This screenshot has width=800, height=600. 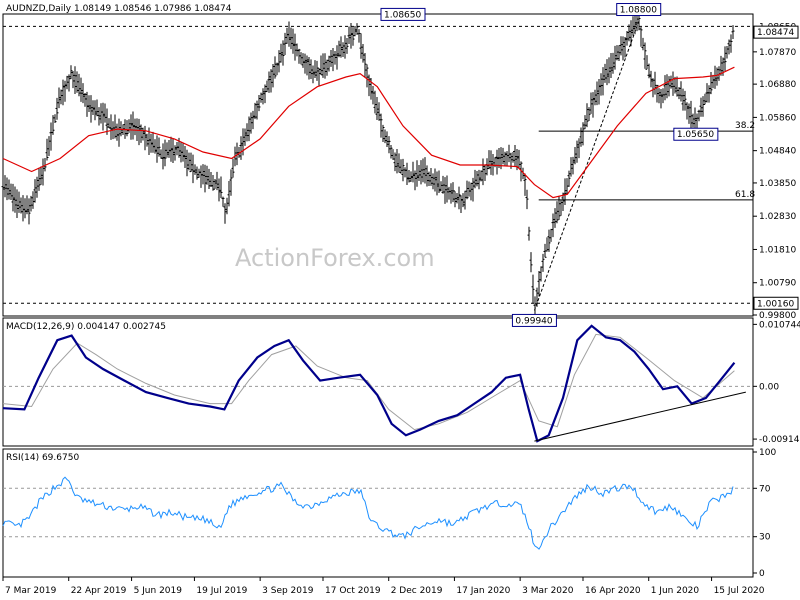 I want to click on x-tick-label: 3 Mar 2020, so click(x=548, y=591).